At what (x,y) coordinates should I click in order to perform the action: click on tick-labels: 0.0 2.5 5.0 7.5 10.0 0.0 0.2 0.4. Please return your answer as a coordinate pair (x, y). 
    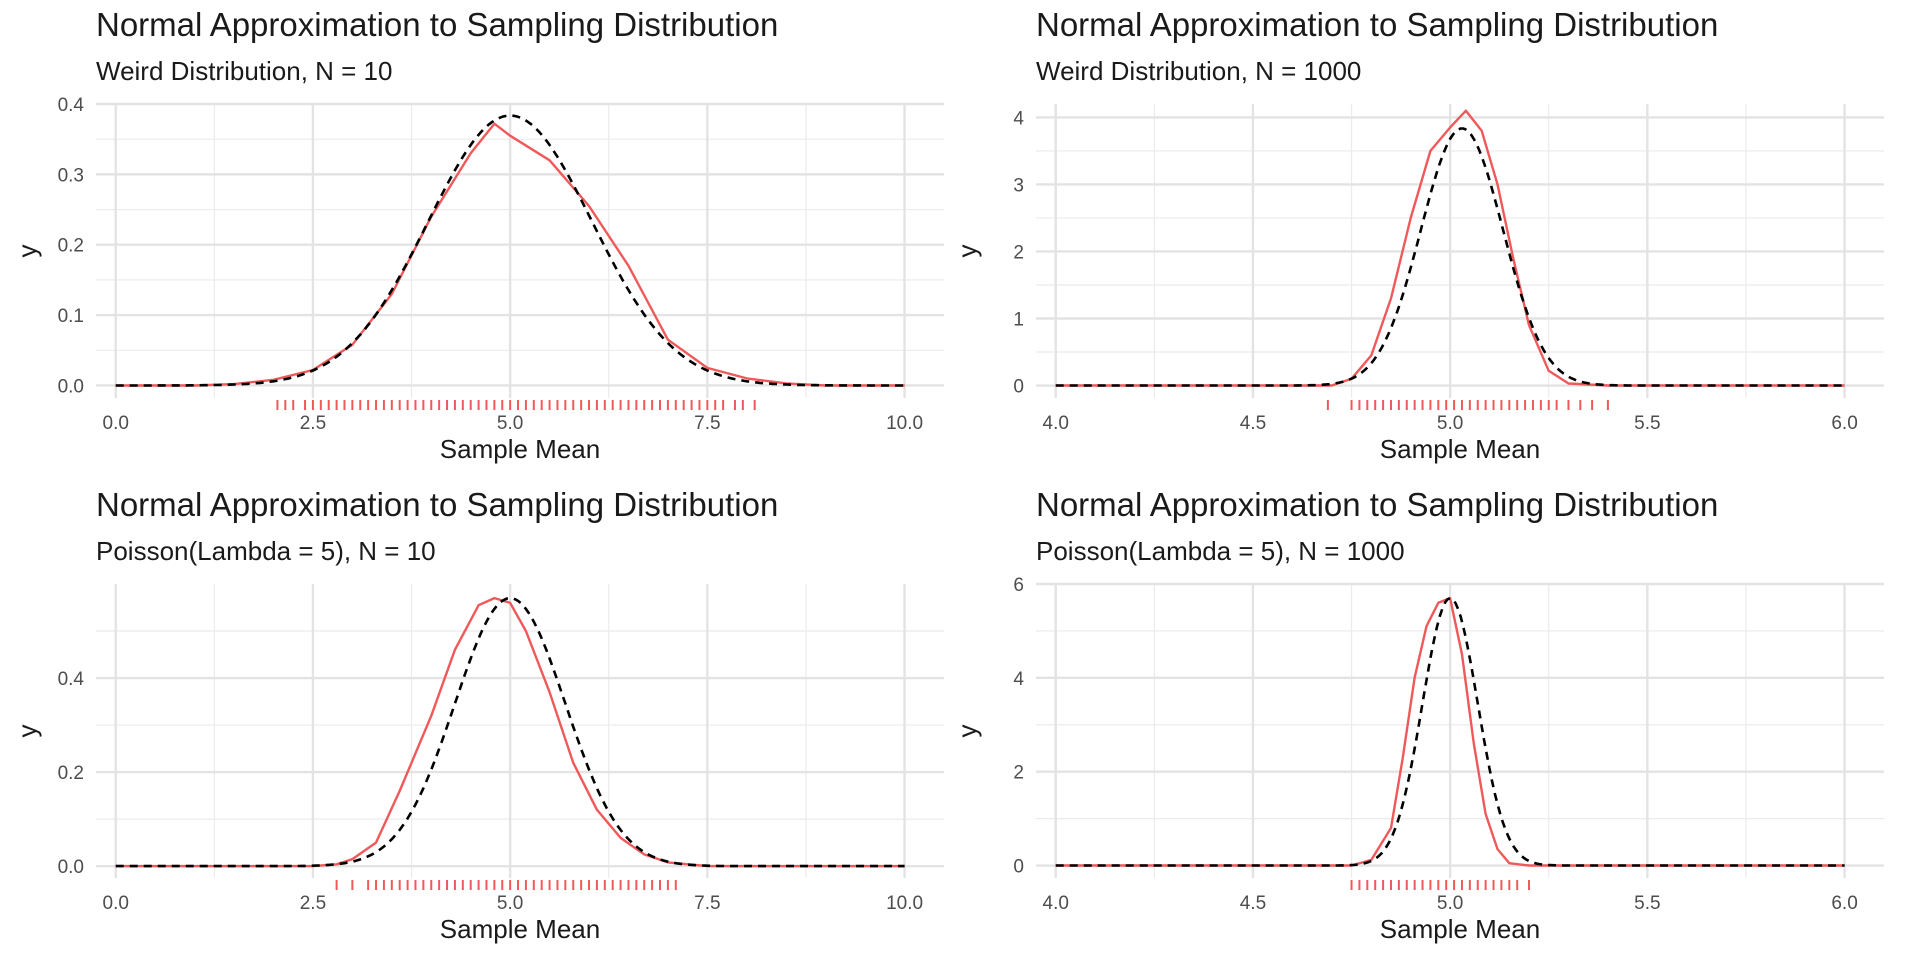
    Looking at the image, I should click on (490, 791).